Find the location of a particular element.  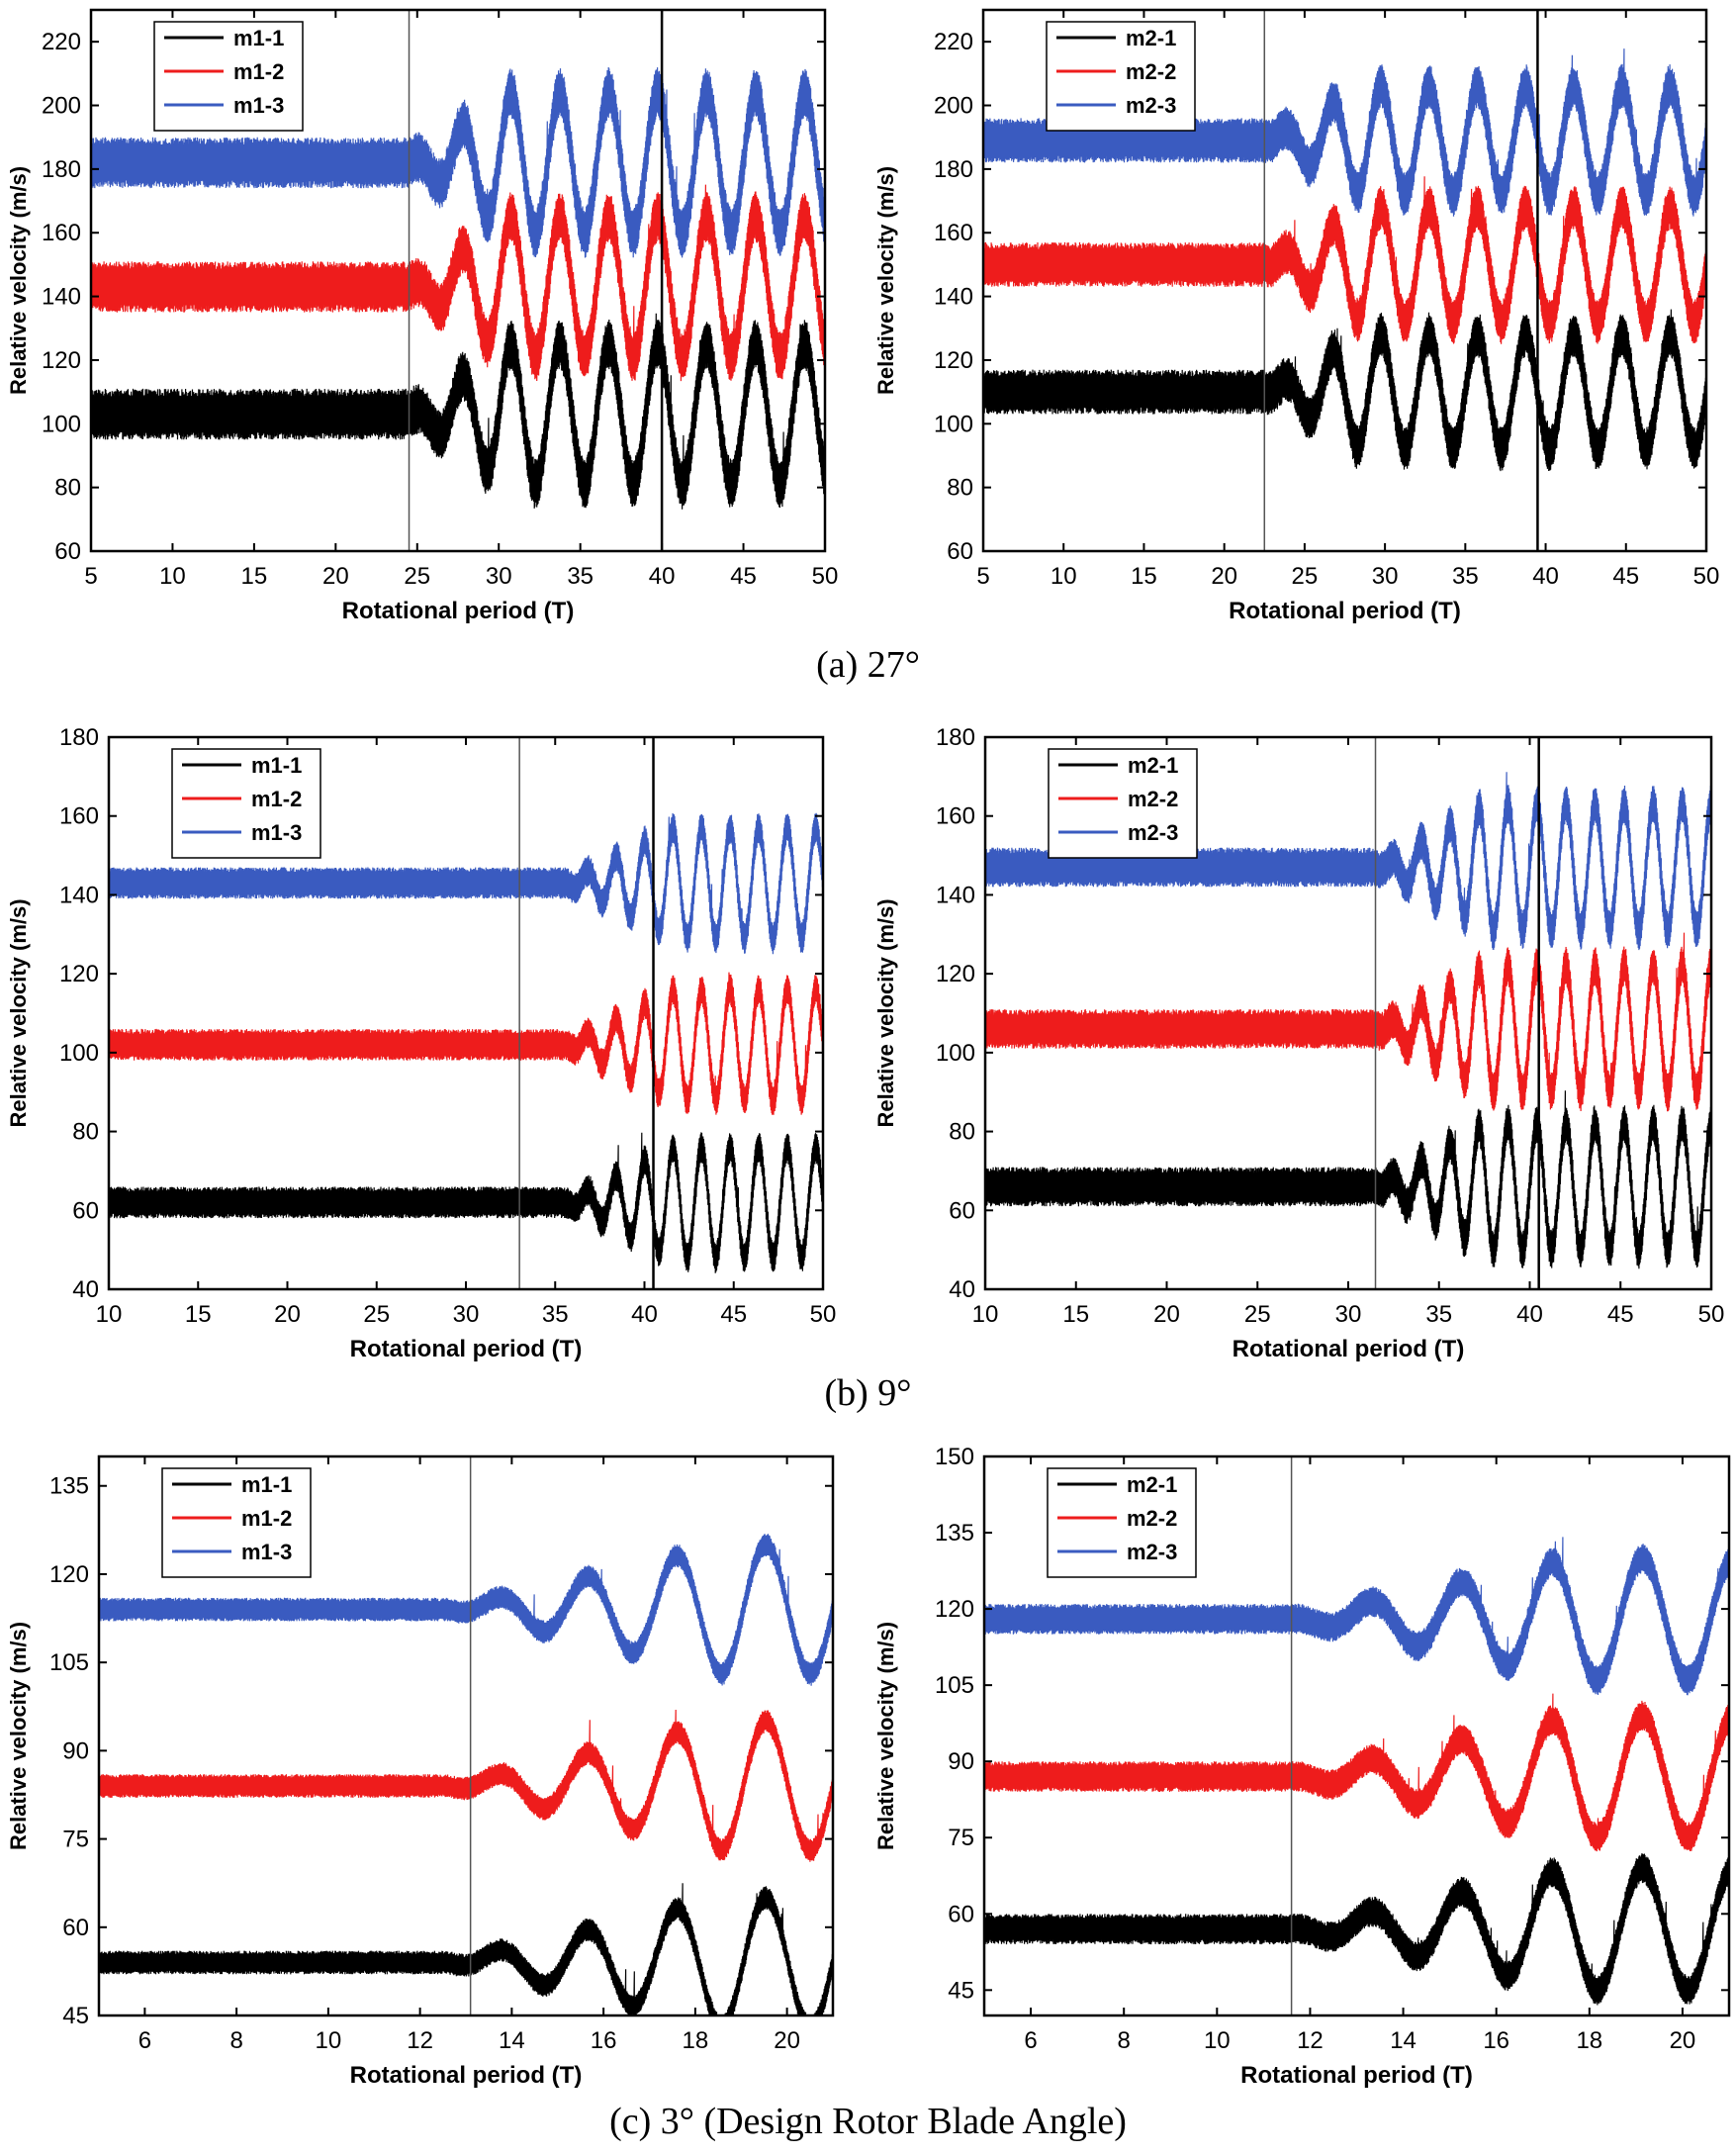

y-tick-label: 200 is located at coordinates (953, 106).